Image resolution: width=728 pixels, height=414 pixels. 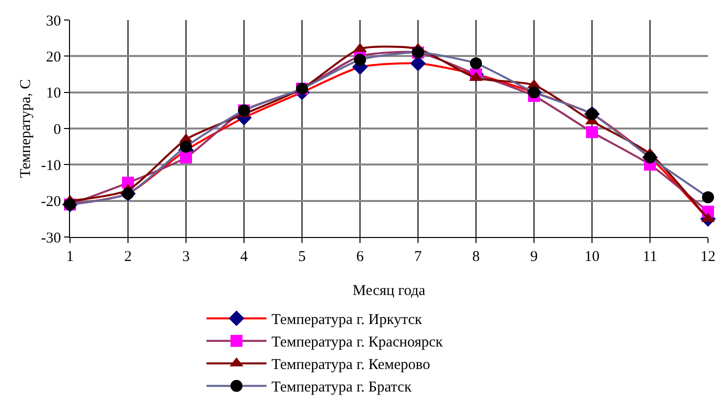 I want to click on y-tick-label: 10, so click(x=53, y=94).